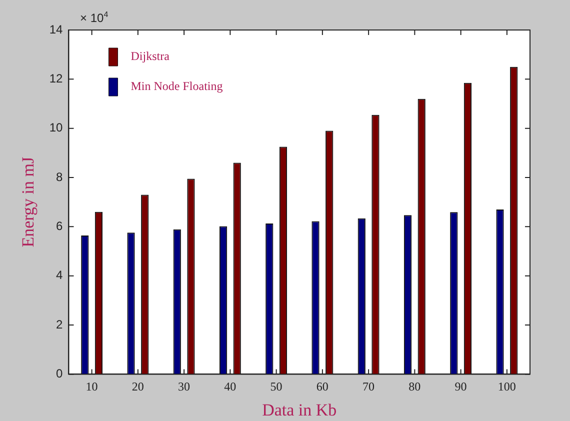 The height and width of the screenshot is (421, 570). Describe the element at coordinates (138, 387) in the screenshot. I see `x-tick-label: 20` at that location.